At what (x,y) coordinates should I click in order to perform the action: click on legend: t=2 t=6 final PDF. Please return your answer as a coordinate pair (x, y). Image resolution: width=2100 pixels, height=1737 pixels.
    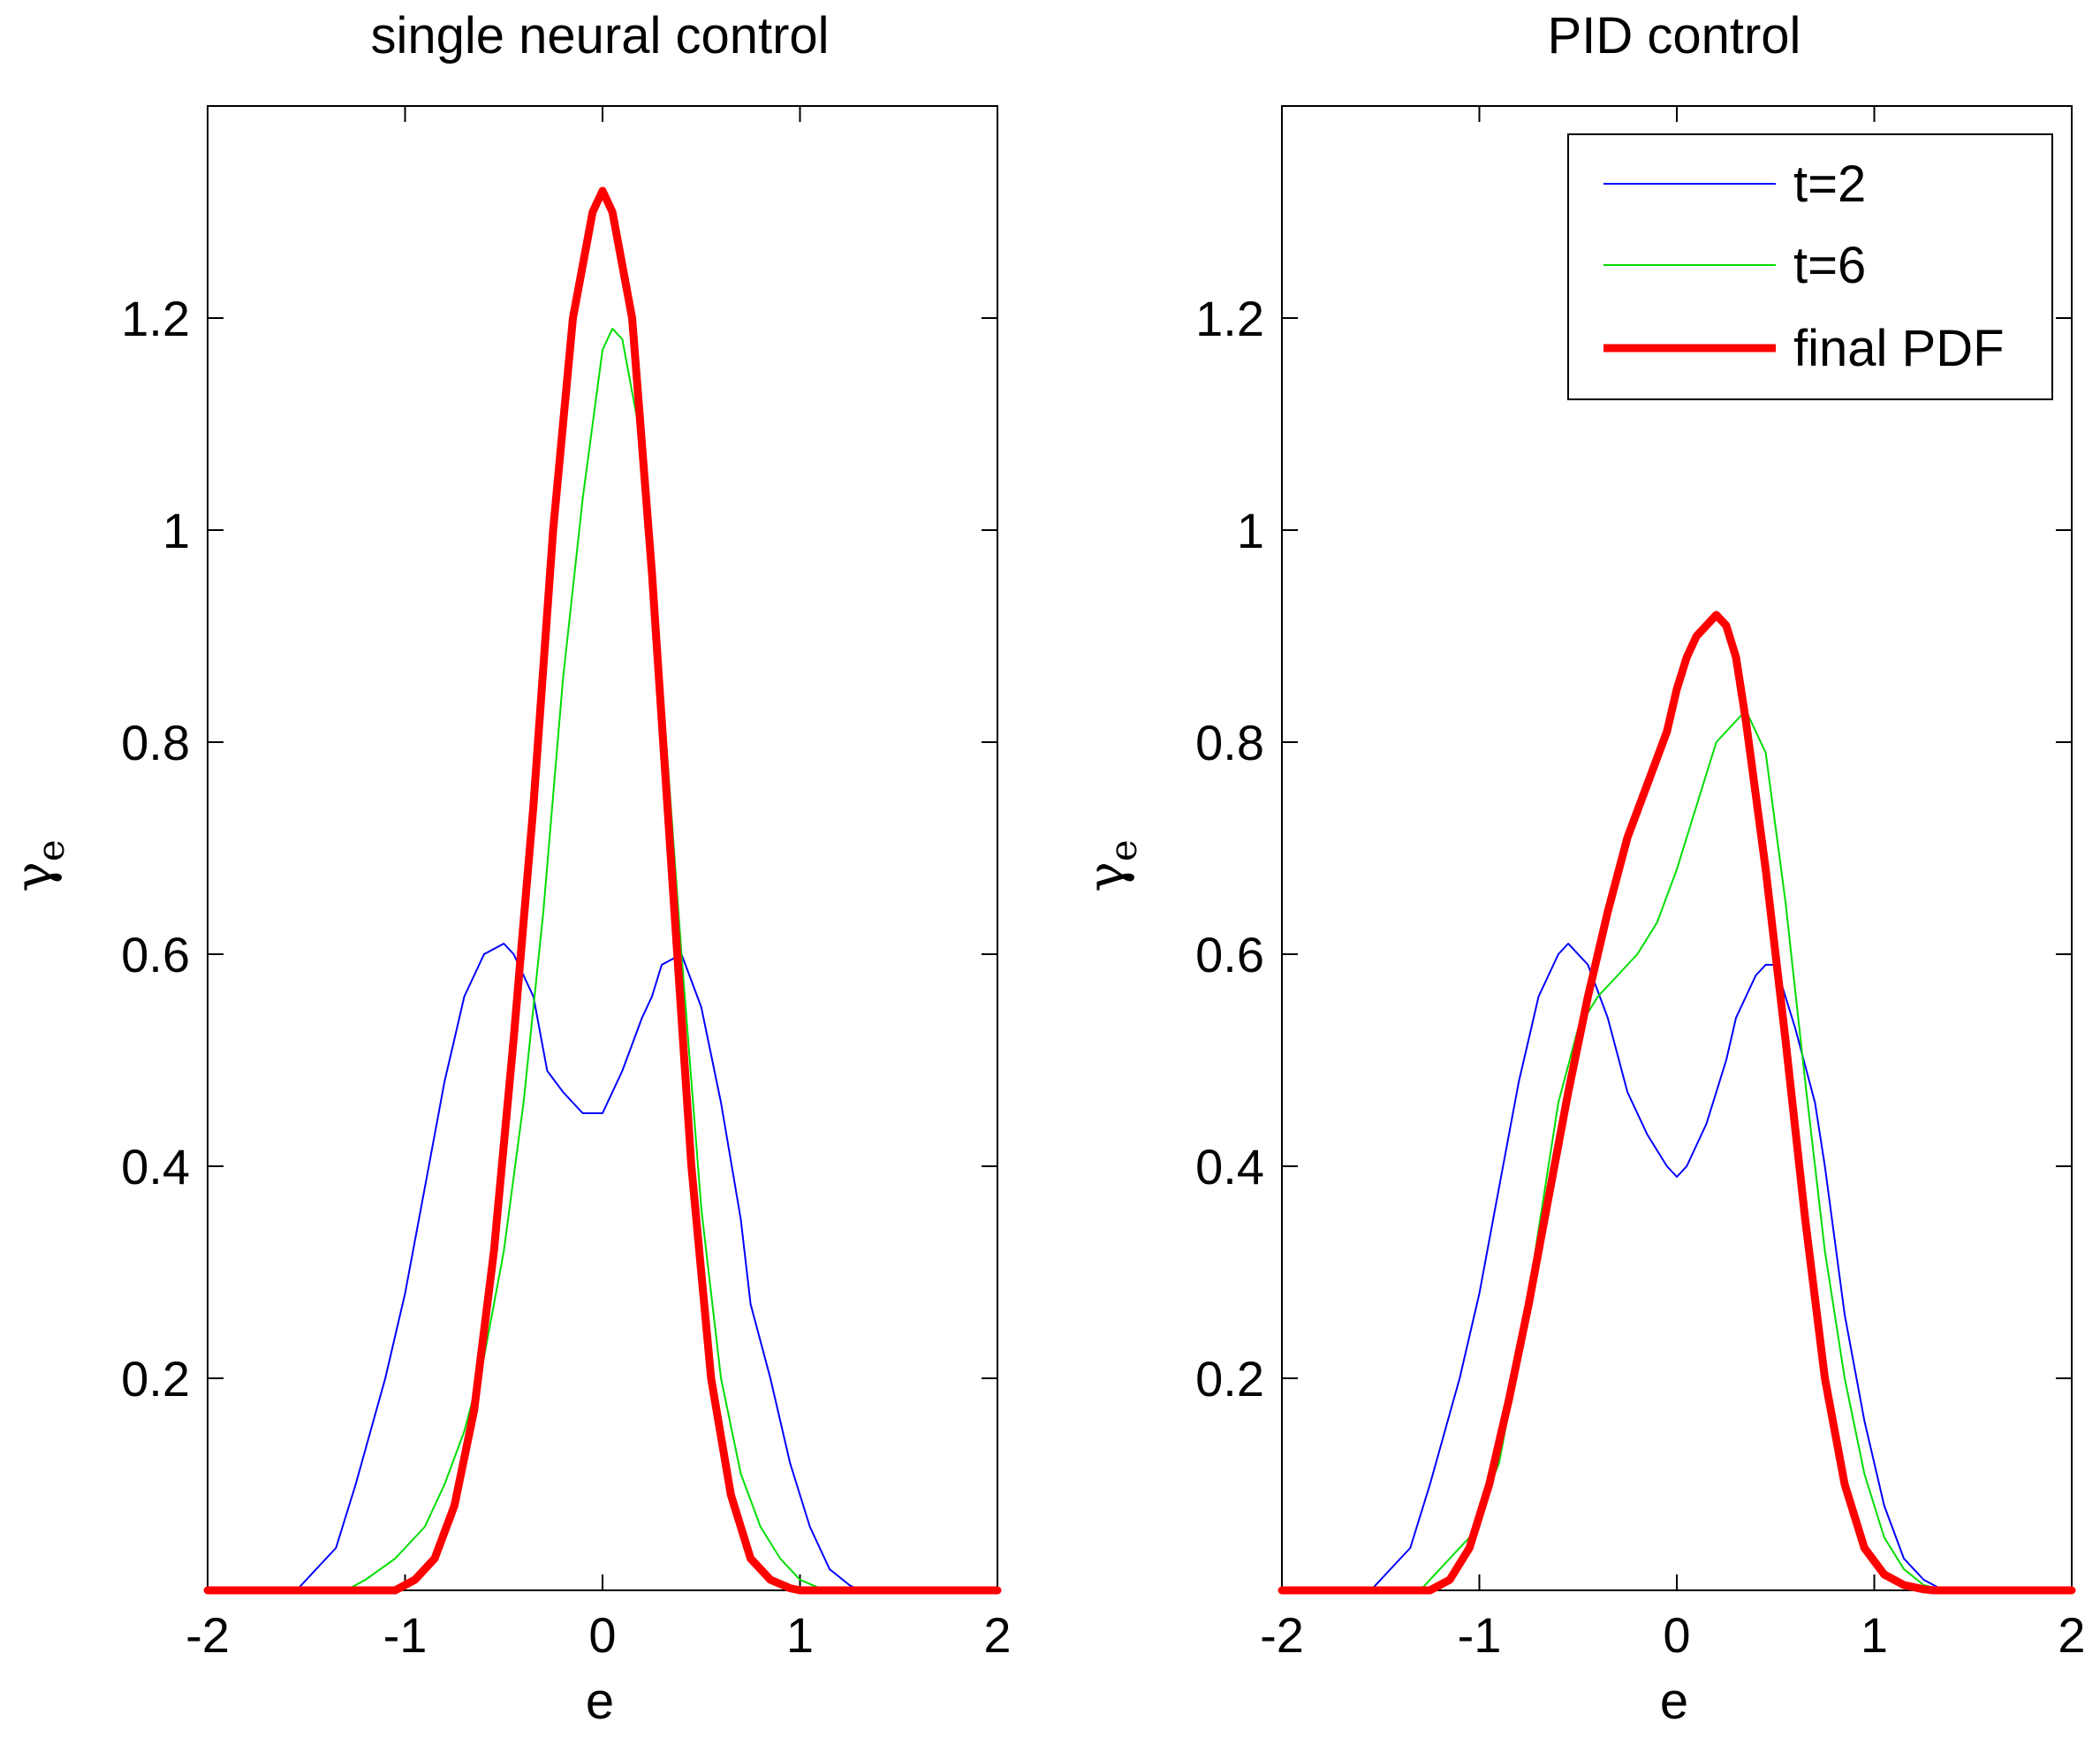
    Looking at the image, I should click on (1810, 266).